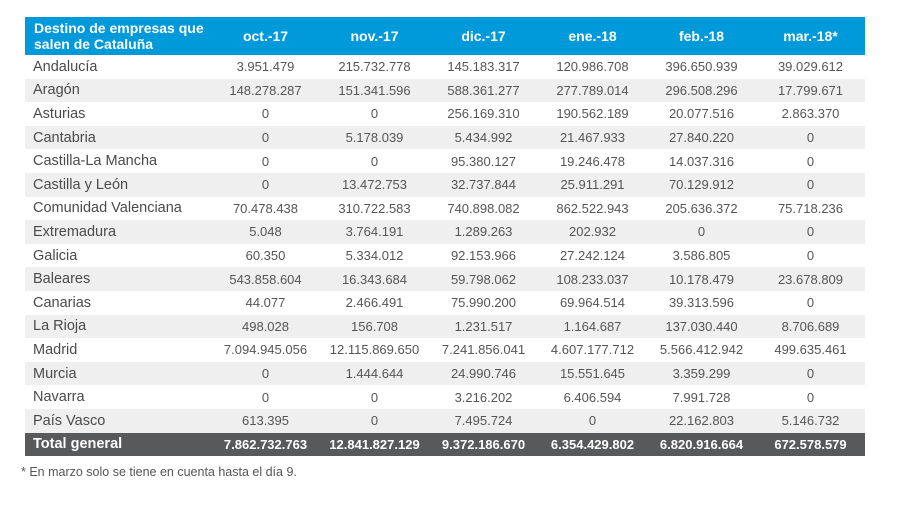 The image size is (901, 514). Describe the element at coordinates (59, 113) in the screenshot. I see `row-label: Asturias` at that location.